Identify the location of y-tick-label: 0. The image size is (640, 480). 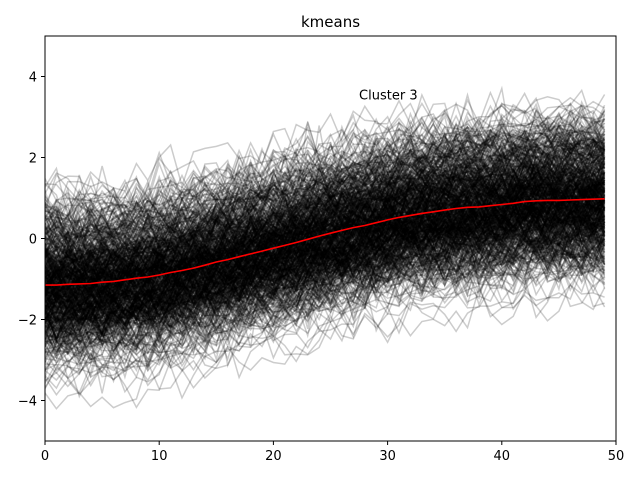
(33, 240).